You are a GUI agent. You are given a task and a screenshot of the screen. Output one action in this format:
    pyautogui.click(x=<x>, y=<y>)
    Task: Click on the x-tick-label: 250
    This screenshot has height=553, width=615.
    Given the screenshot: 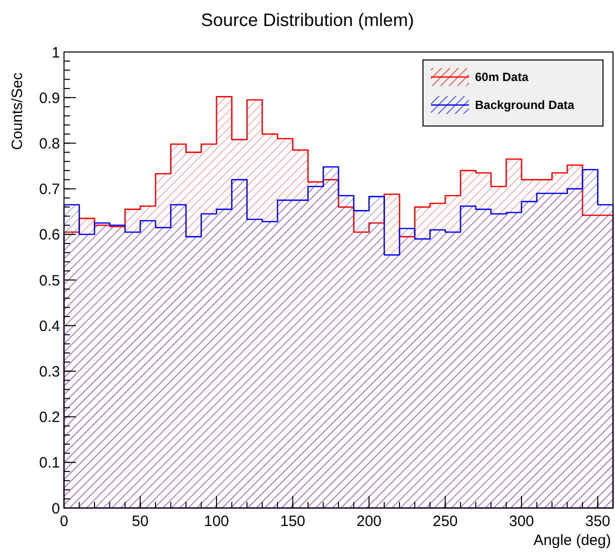 What is the action you would take?
    pyautogui.click(x=445, y=521)
    